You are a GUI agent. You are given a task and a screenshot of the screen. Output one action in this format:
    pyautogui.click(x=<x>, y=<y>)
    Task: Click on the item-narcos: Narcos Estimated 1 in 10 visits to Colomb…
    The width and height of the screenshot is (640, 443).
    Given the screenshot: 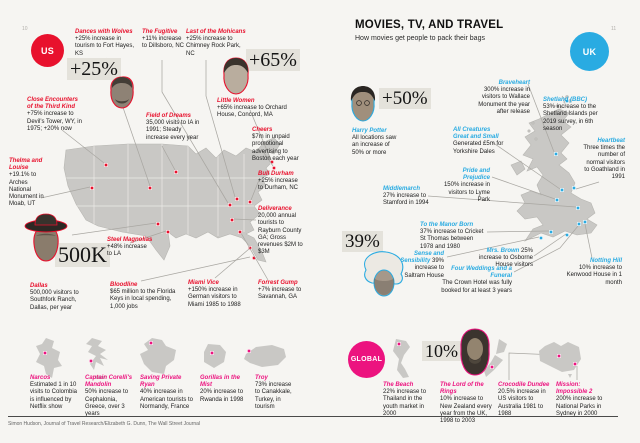 What is the action you would take?
    pyautogui.click(x=54, y=392)
    